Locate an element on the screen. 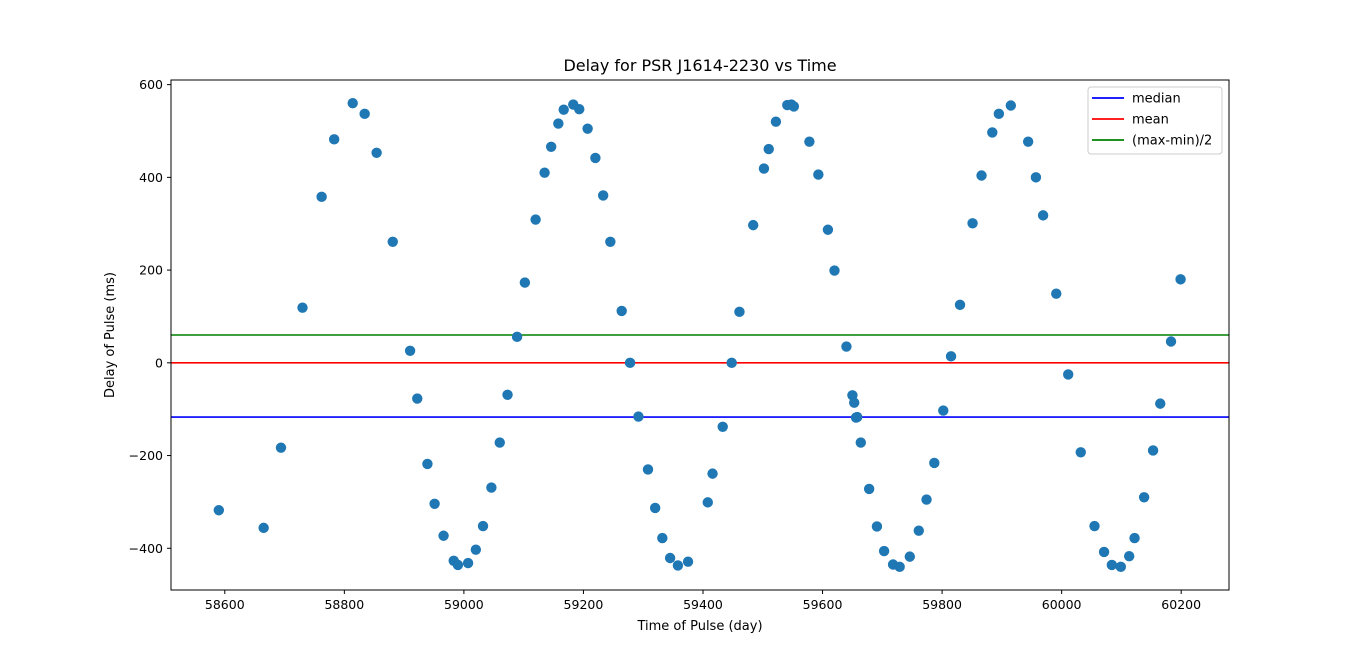 The width and height of the screenshot is (1366, 663). x-tick-label: 59000 is located at coordinates (464, 604).